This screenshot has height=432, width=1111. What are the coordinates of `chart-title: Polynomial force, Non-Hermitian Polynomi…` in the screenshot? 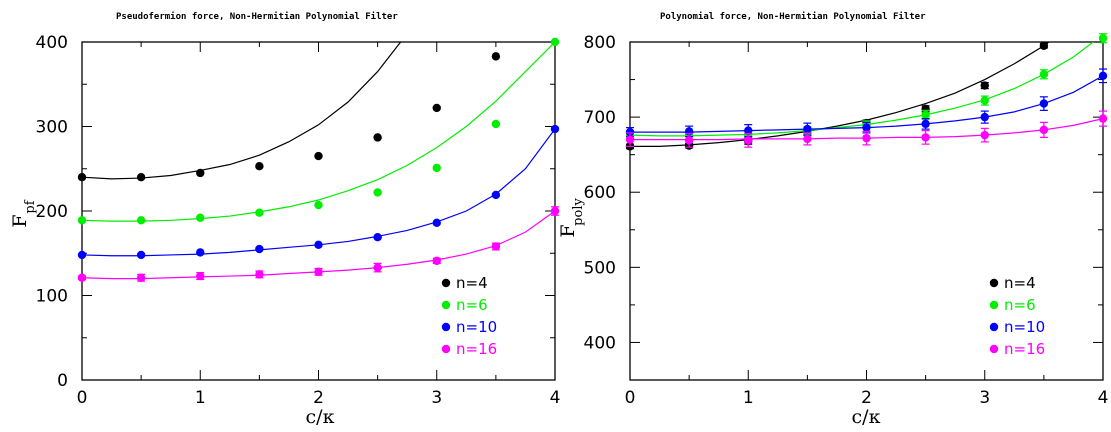 It's located at (793, 16).